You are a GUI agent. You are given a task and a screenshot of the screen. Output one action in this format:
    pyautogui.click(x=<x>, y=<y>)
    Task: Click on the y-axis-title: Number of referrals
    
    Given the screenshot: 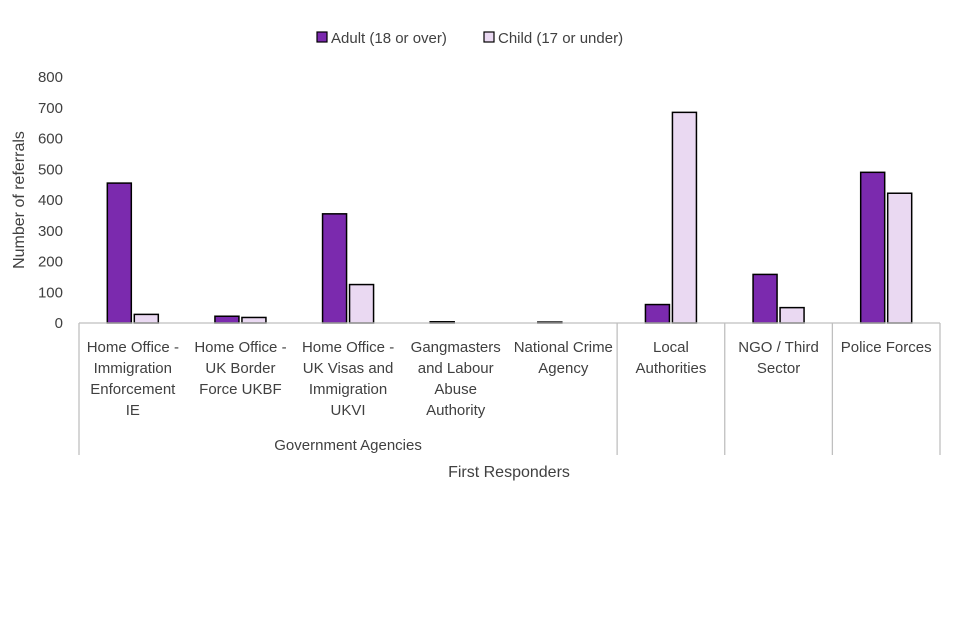 What is the action you would take?
    pyautogui.click(x=19, y=200)
    